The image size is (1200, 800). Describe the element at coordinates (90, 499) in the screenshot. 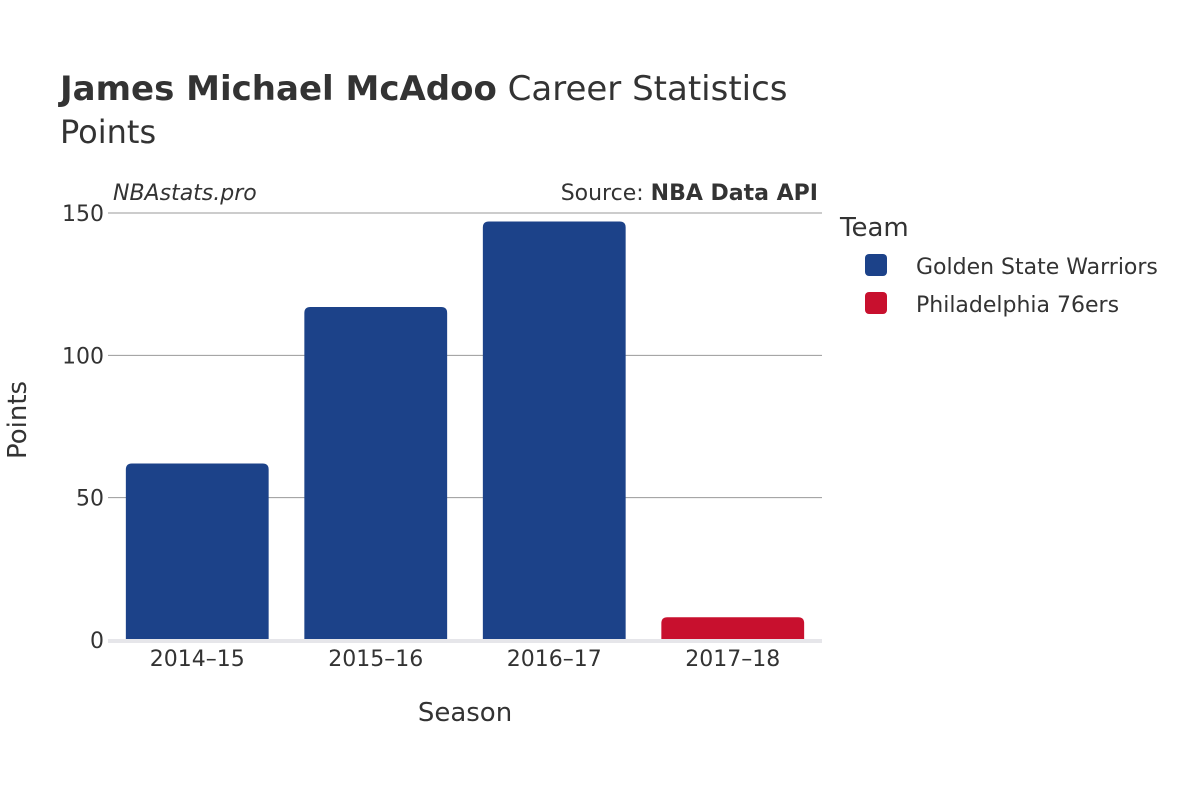

I see `y-tick-label-50: 50` at that location.